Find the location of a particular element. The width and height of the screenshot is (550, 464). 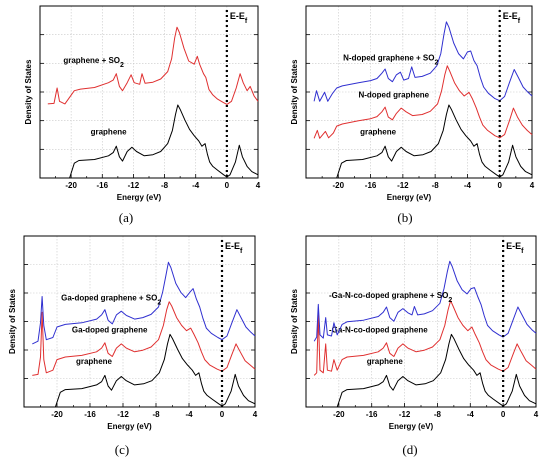

panel-label: (b) is located at coordinates (404, 217).